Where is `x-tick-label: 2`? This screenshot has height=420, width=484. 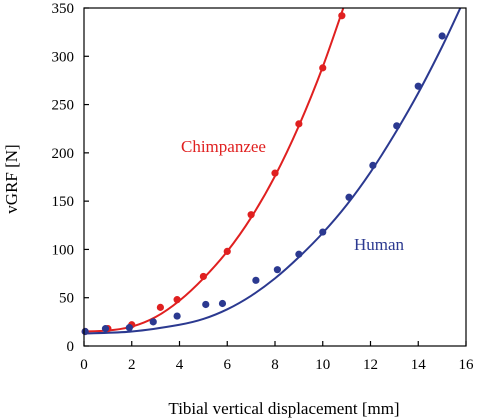
x-tick-label: 2 is located at coordinates (132, 365).